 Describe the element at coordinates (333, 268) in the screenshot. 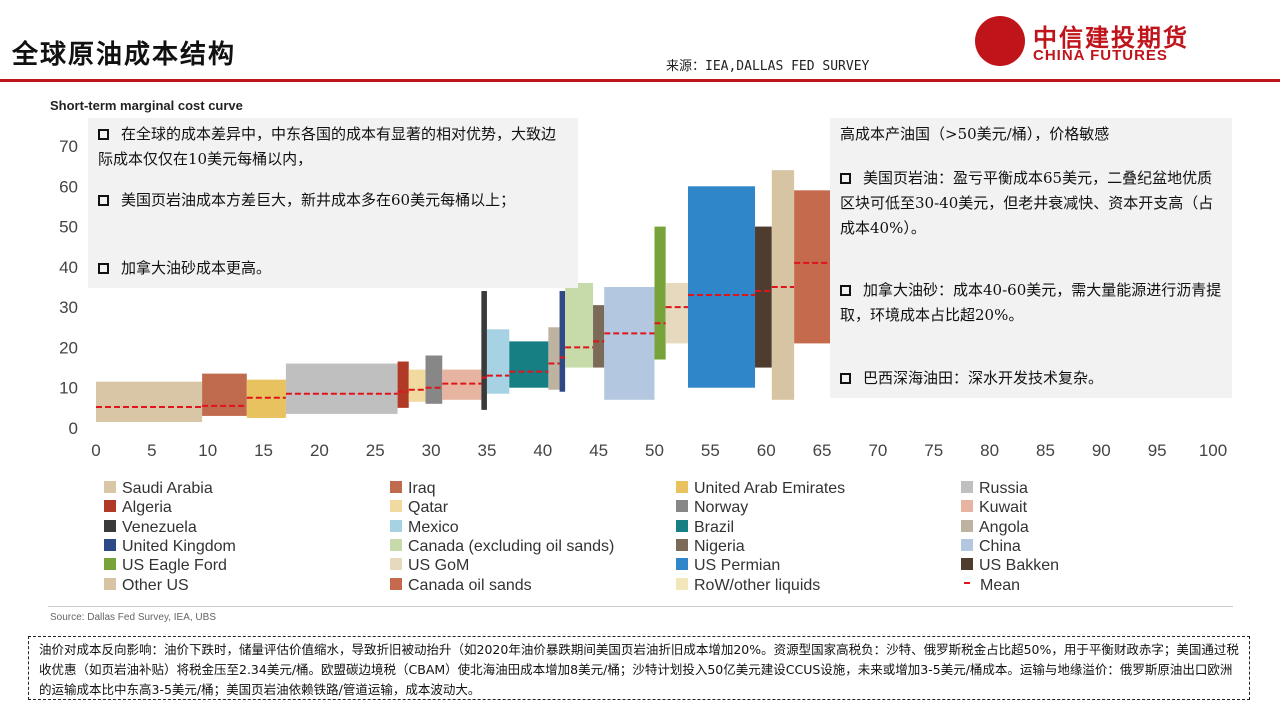

I see `left-callout-item-3: 加拿大油砂成本更高。` at that location.